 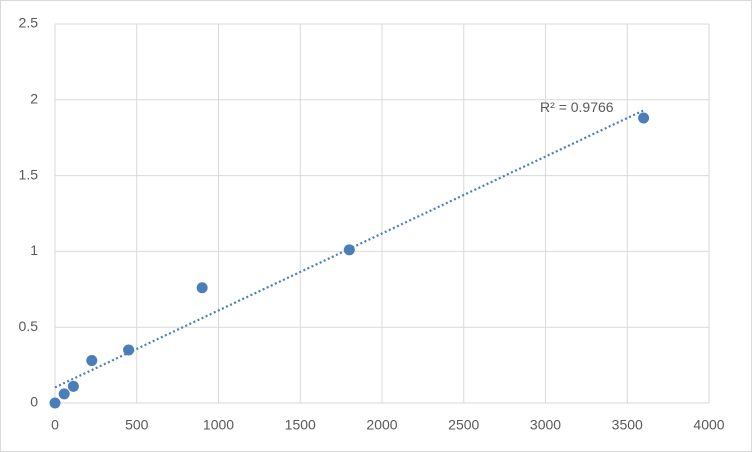 What do you see at coordinates (381, 425) in the screenshot?
I see `x-tick-label: 2000` at bounding box center [381, 425].